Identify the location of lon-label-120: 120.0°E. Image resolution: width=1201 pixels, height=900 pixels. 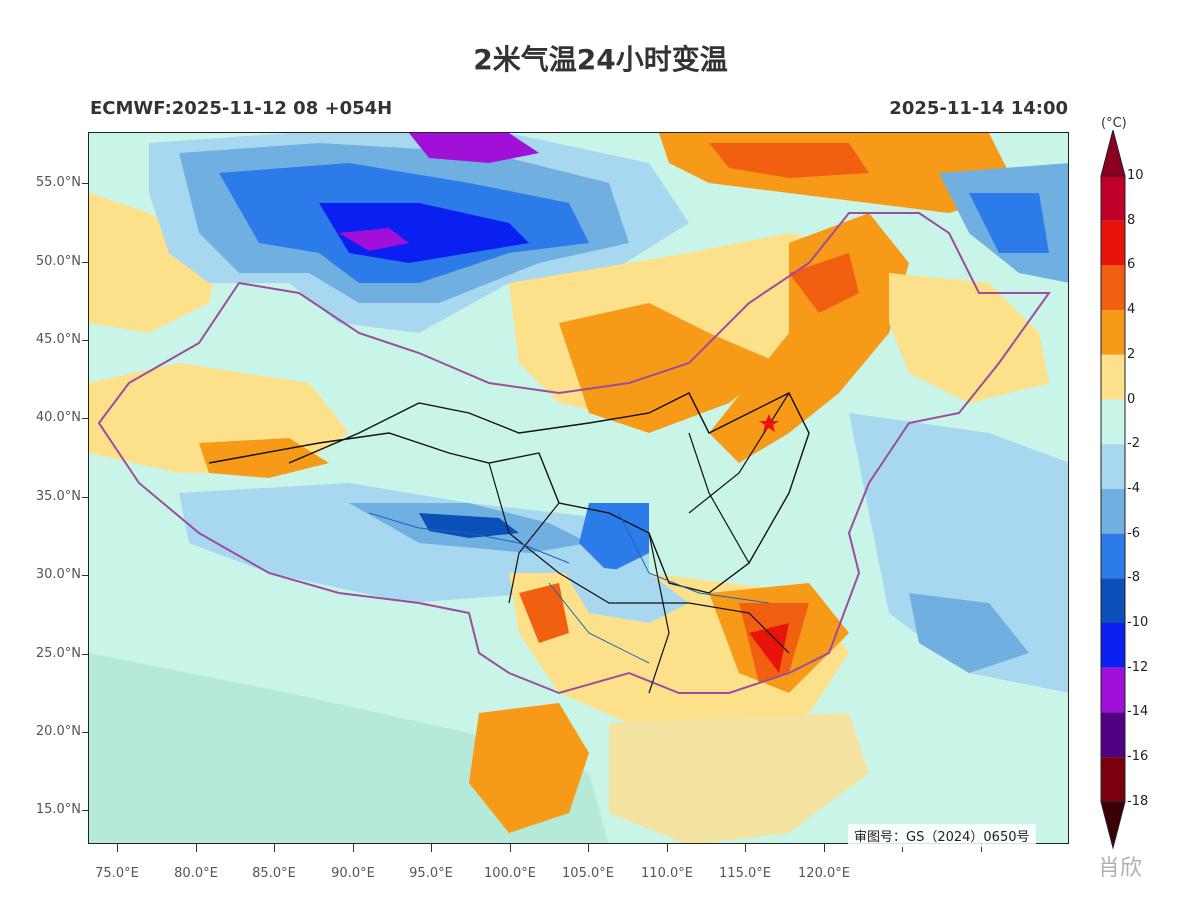
(824, 873).